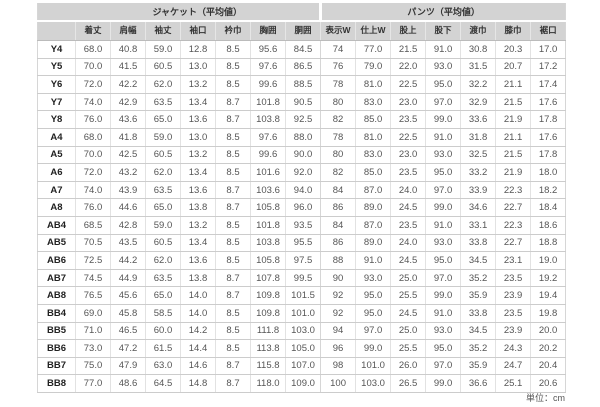  What do you see at coordinates (56, 295) in the screenshot?
I see `size-label: AB8` at bounding box center [56, 295].